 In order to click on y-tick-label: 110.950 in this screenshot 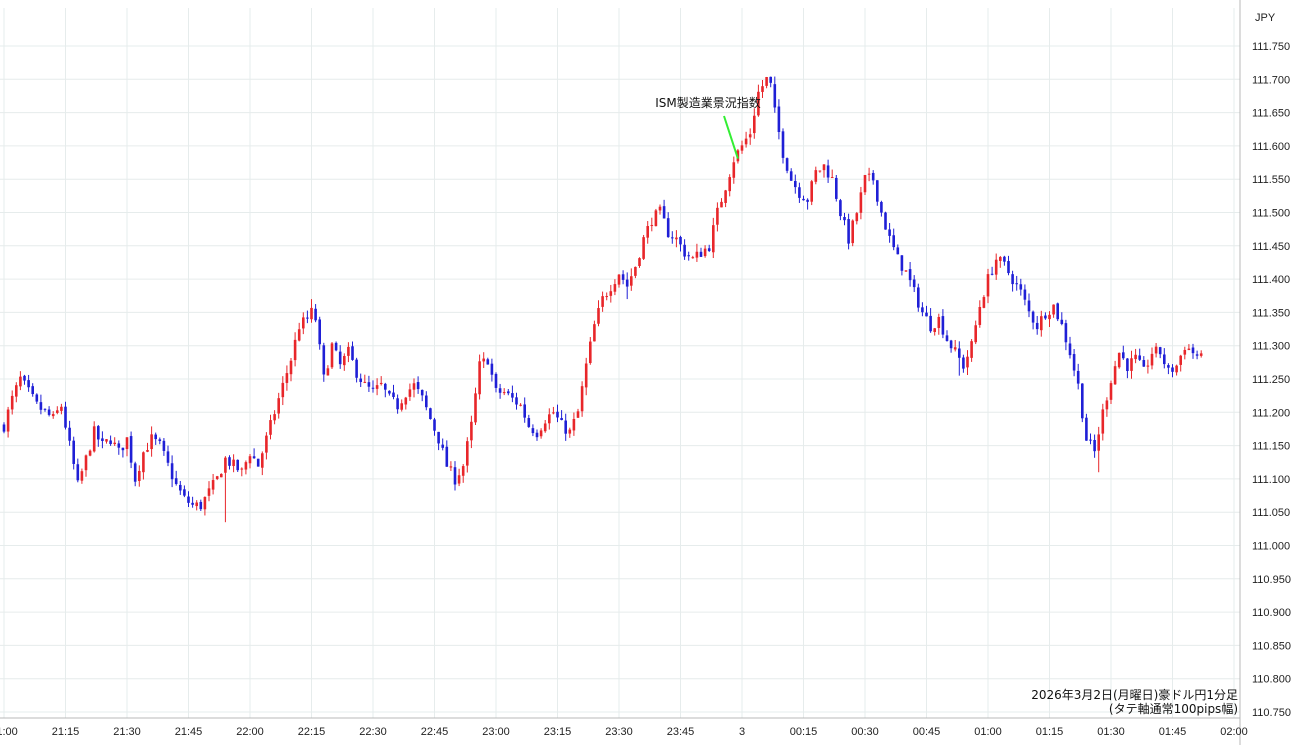, I will do `click(1271, 580)`.